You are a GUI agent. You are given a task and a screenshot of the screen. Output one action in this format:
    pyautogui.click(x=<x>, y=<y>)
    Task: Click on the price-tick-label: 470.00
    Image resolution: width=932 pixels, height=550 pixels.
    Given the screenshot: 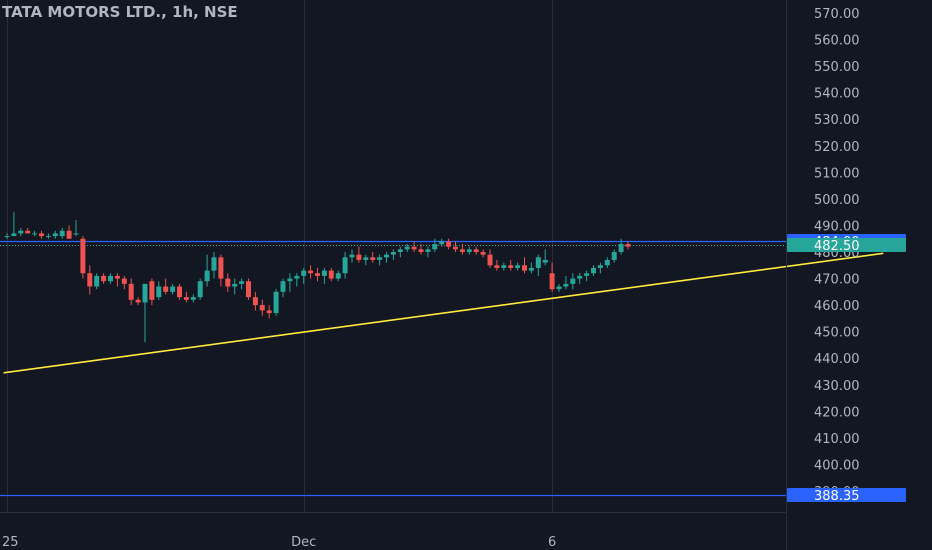 What is the action you would take?
    pyautogui.click(x=837, y=280)
    